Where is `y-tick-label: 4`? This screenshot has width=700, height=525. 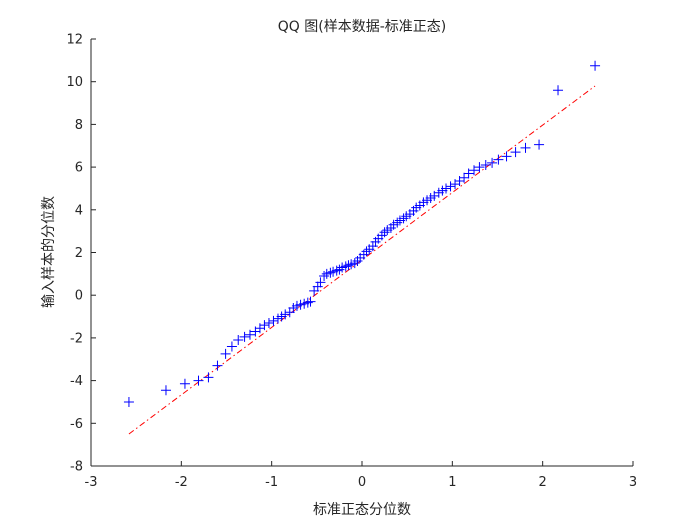 y-tick-label: 4 is located at coordinates (79, 210).